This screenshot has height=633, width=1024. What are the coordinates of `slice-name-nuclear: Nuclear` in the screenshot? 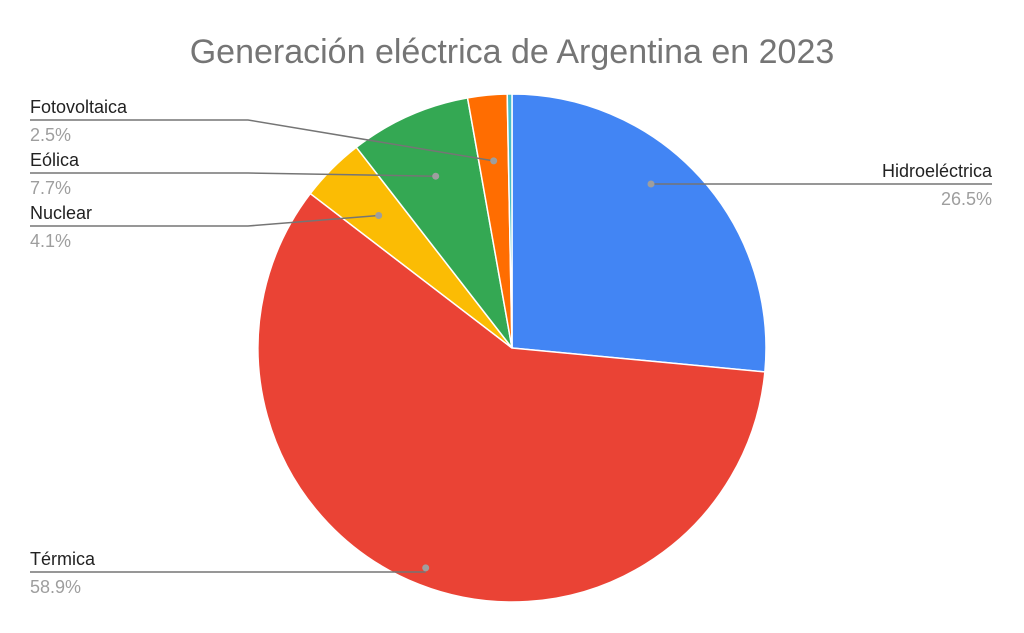 It's located at (61, 213).